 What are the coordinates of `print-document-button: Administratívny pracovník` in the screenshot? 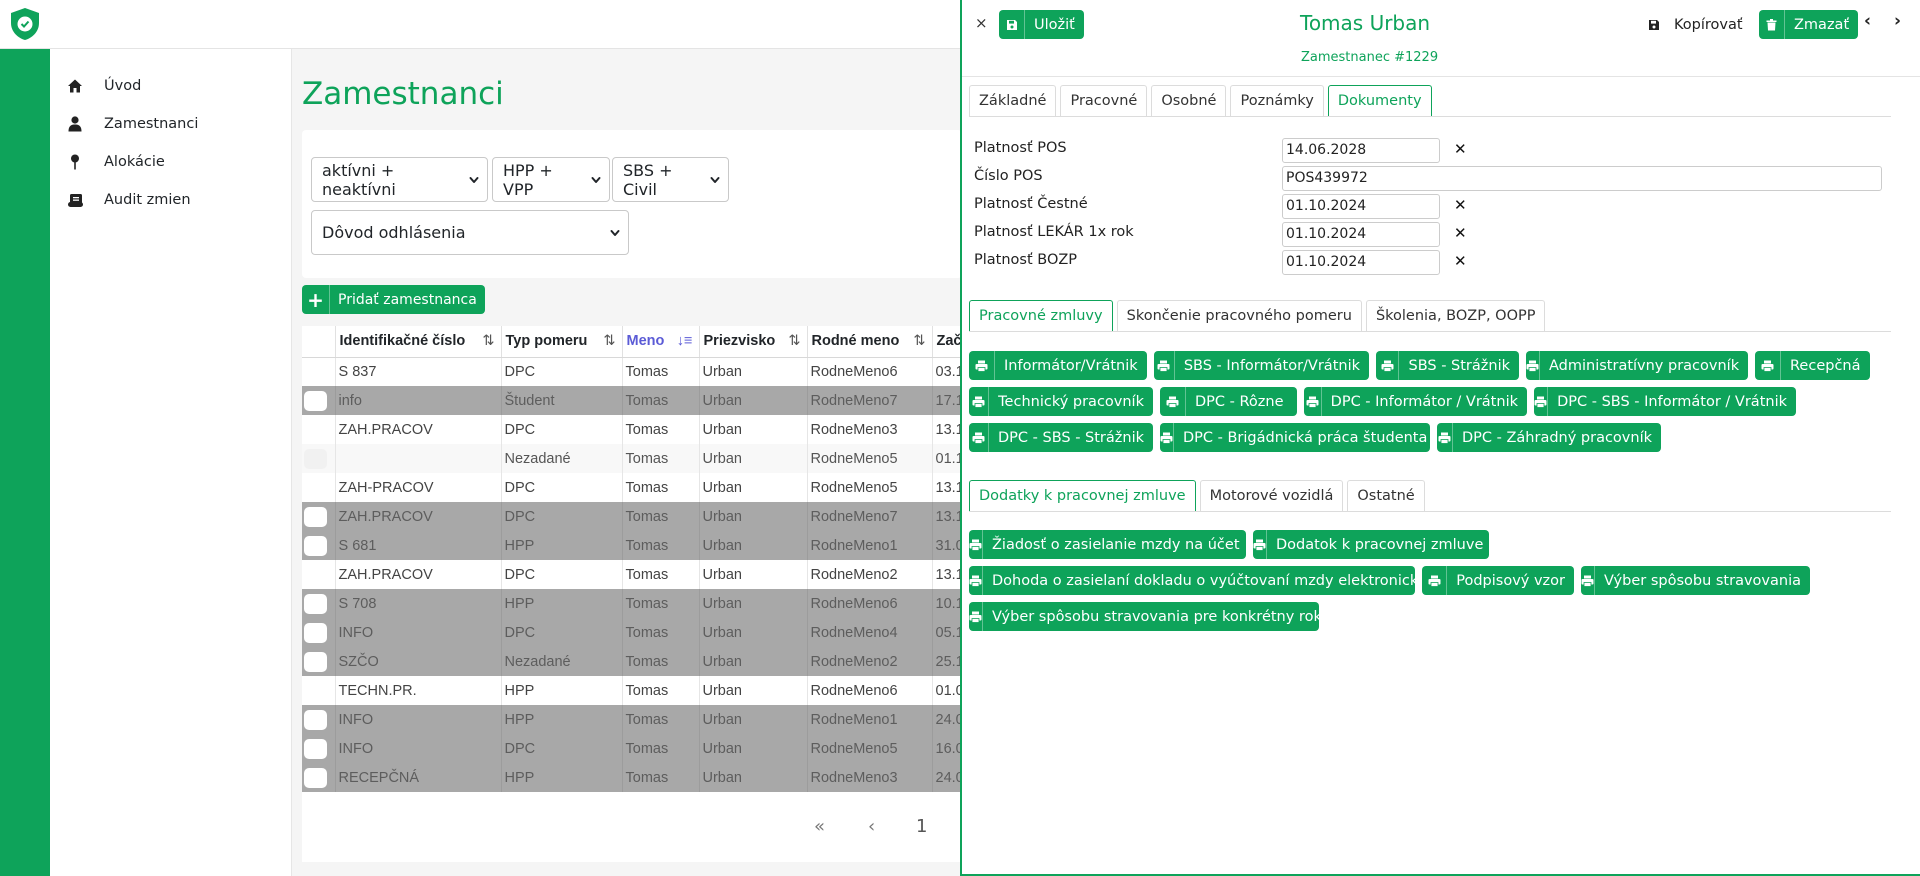 It's located at (1637, 365).